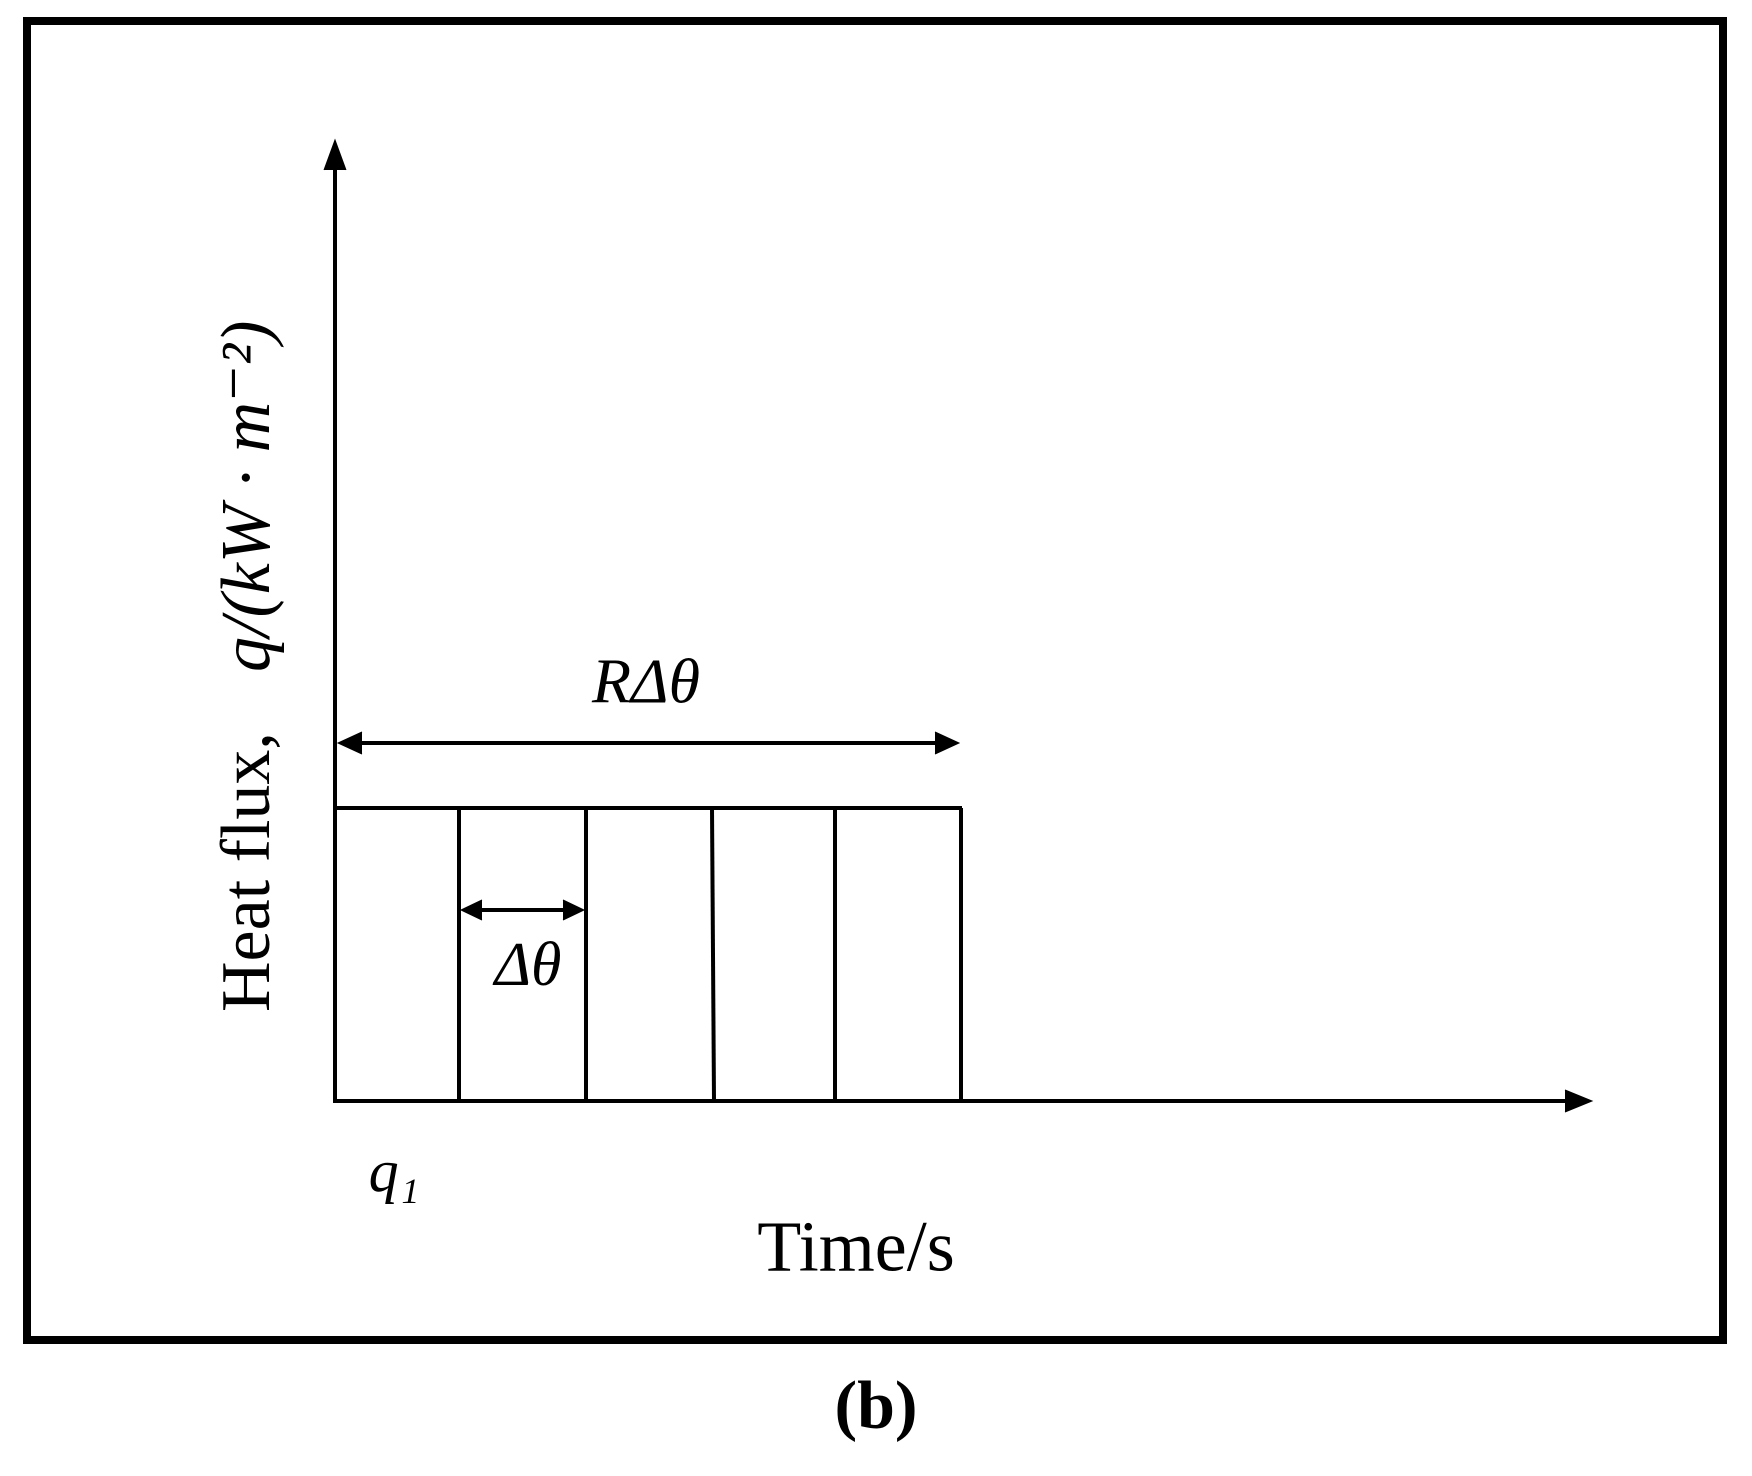 The image size is (1752, 1476). What do you see at coordinates (1579, 1101) in the screenshot?
I see `x-axis-arrow` at bounding box center [1579, 1101].